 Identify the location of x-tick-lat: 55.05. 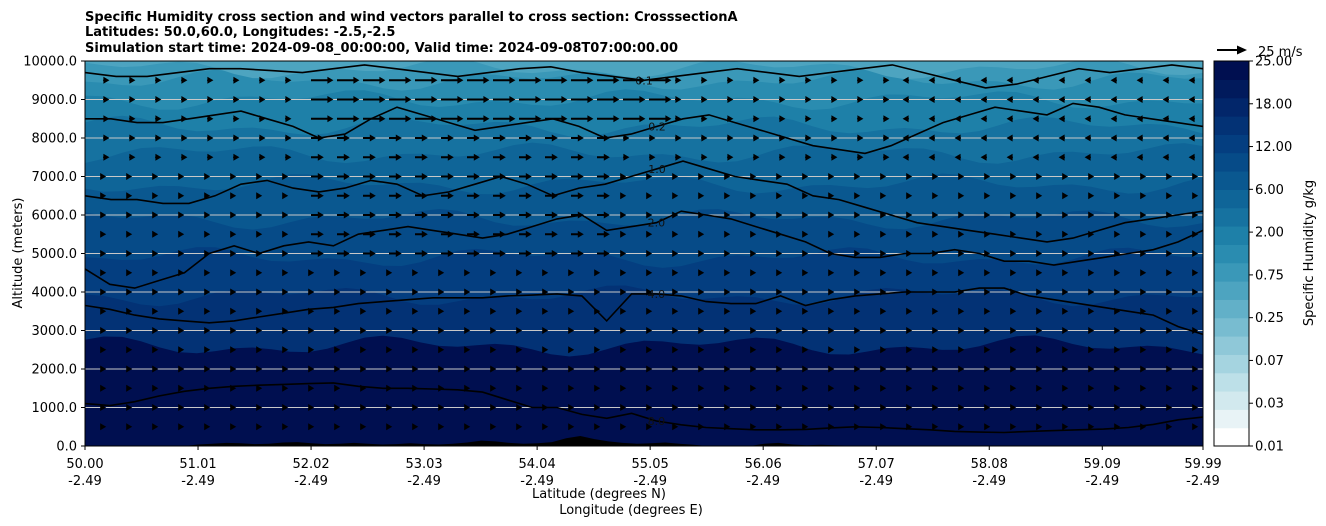
(650, 464).